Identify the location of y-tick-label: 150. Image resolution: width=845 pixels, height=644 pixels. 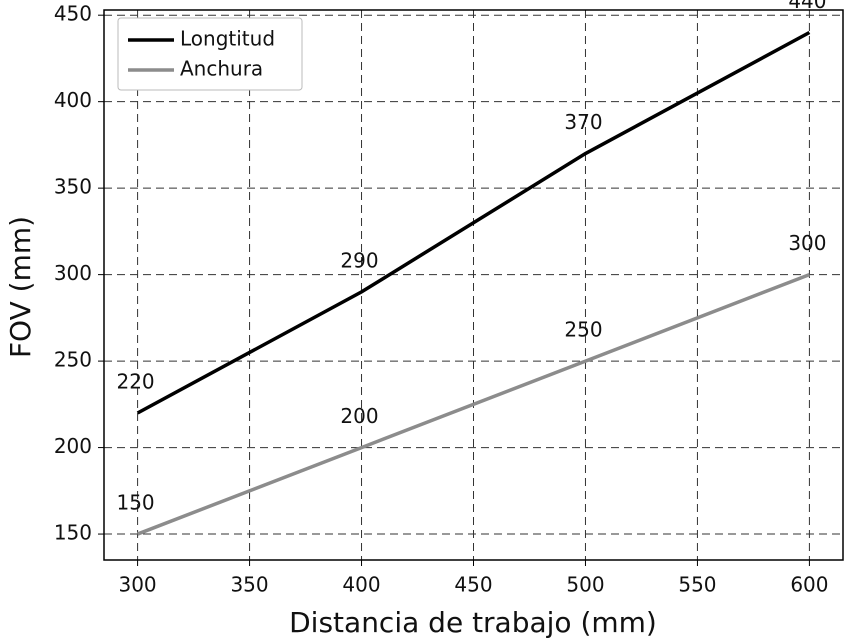
(73, 533).